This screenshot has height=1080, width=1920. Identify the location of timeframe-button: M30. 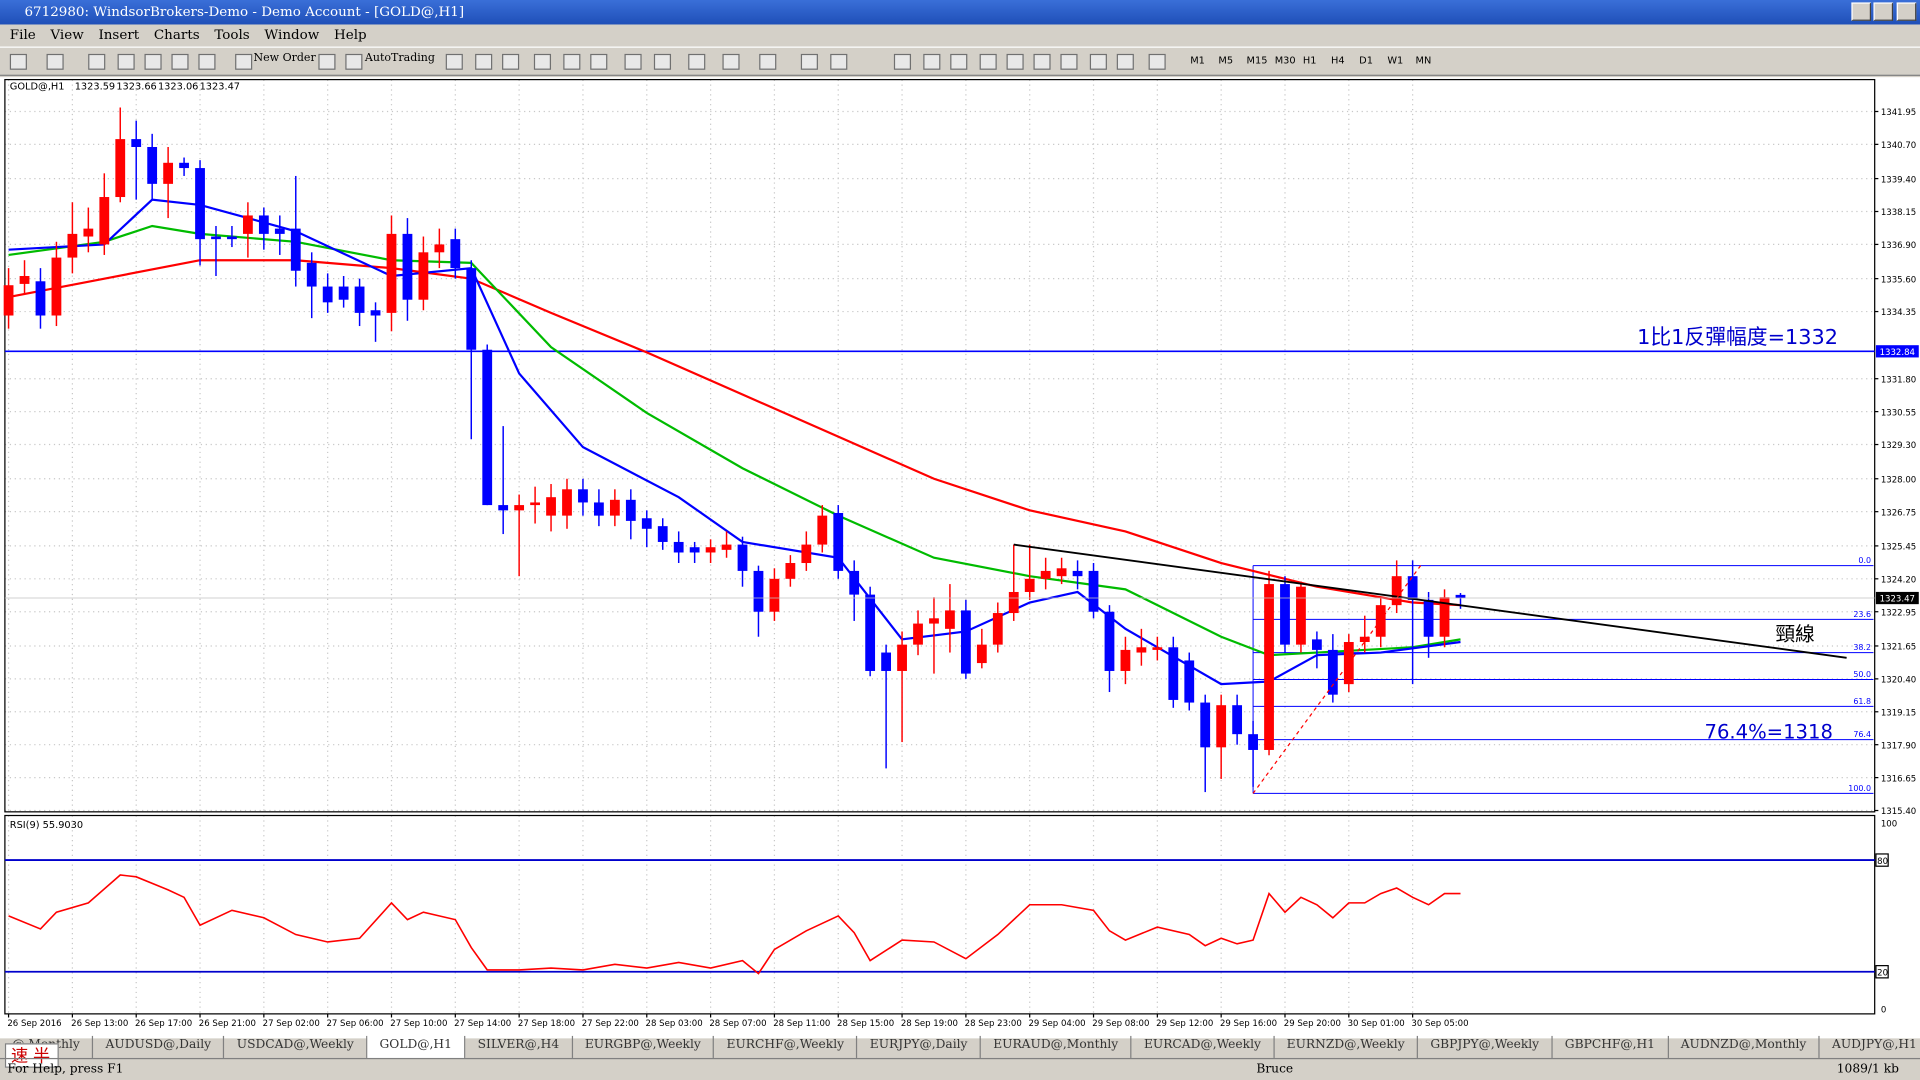
(1285, 61).